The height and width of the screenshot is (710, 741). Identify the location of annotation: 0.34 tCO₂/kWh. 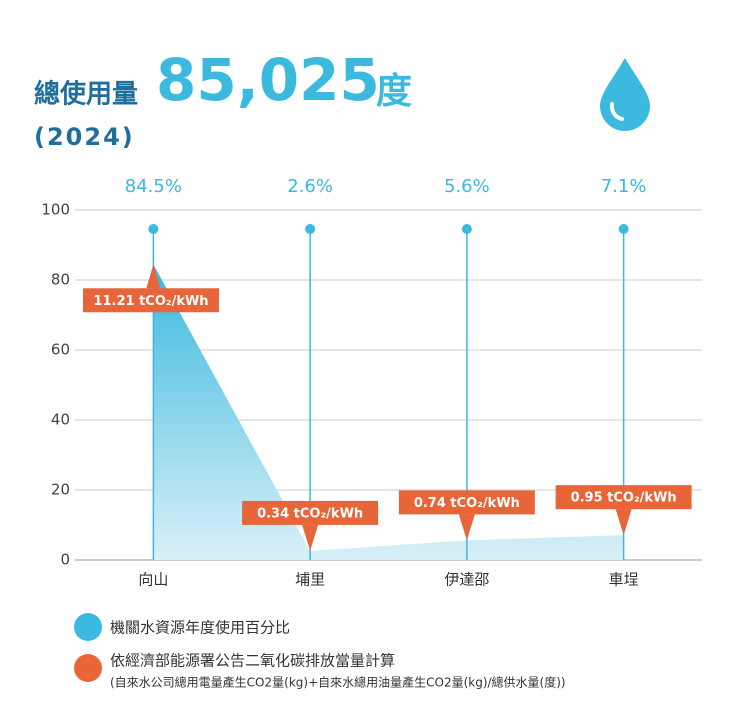
(310, 513).